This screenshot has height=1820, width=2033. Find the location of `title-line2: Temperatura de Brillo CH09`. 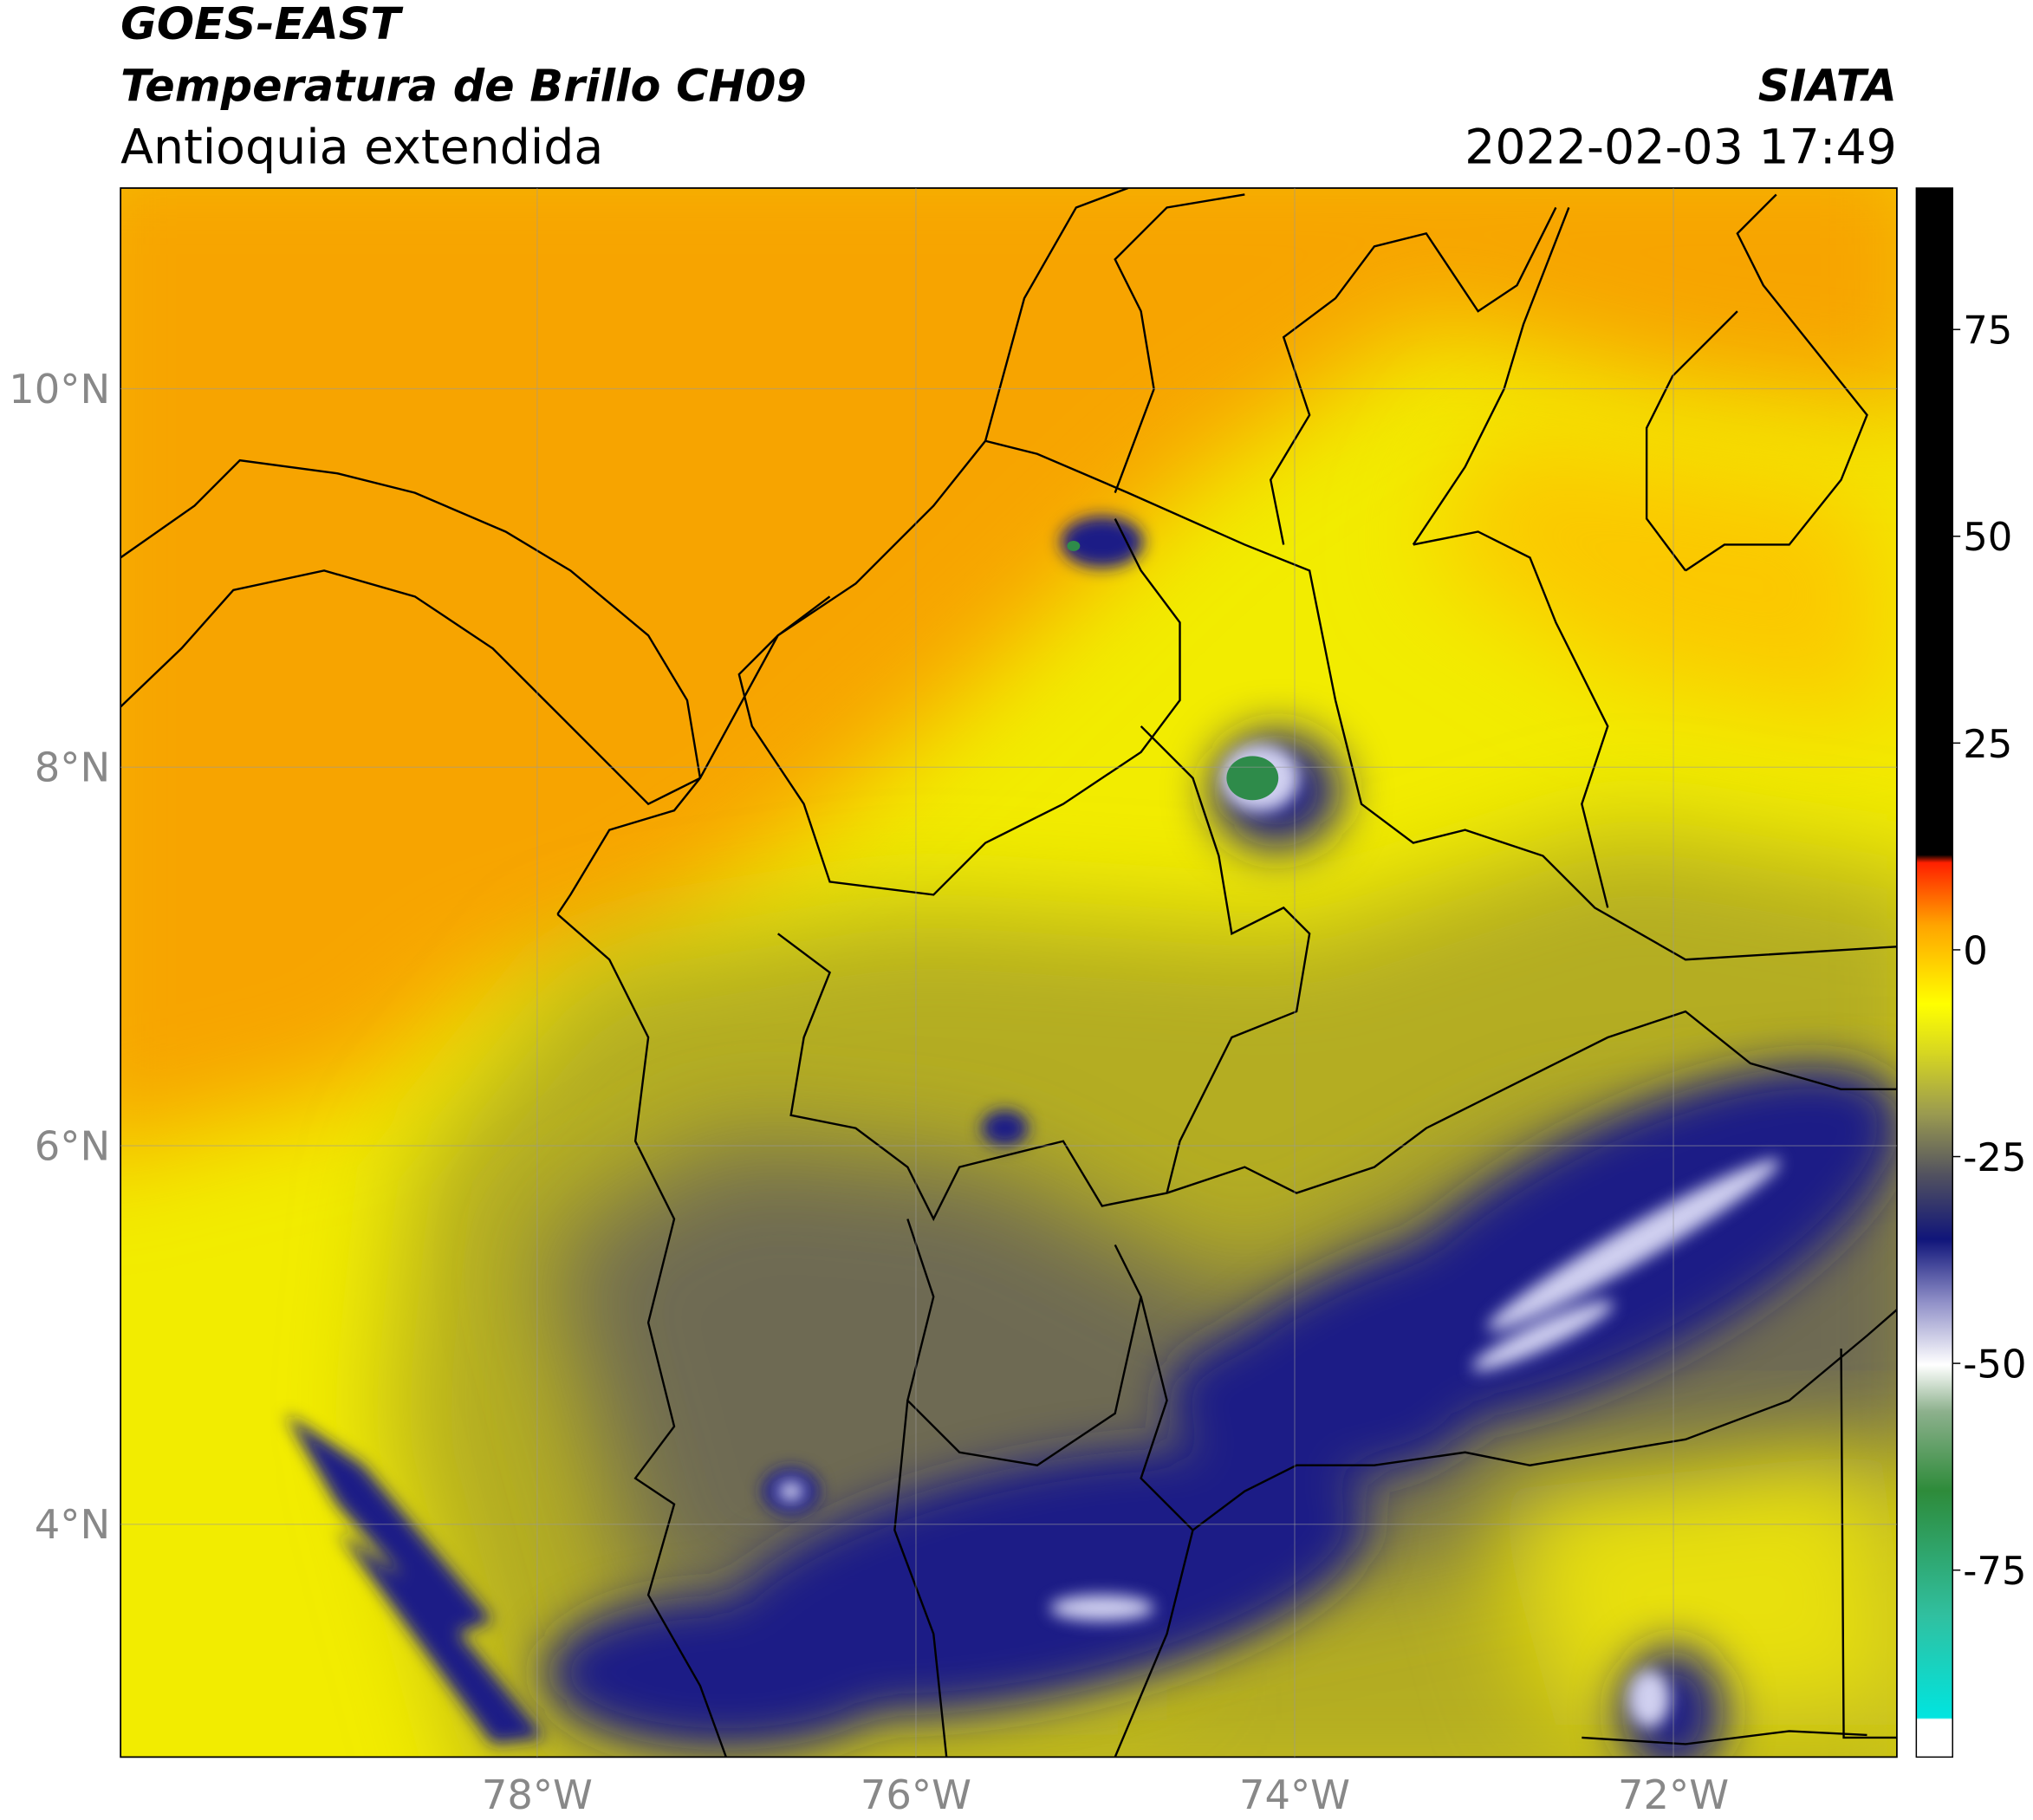

title-line2: Temperatura de Brillo CH09 is located at coordinates (464, 86).